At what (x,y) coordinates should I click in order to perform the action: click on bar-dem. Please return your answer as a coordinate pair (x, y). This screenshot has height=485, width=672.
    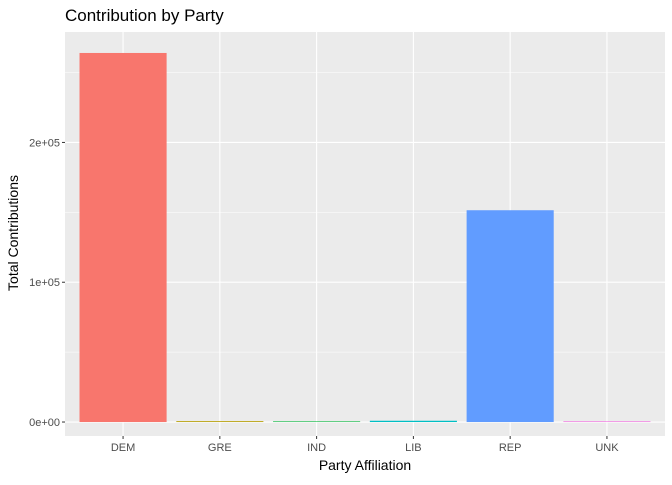
    Looking at the image, I should click on (123, 237).